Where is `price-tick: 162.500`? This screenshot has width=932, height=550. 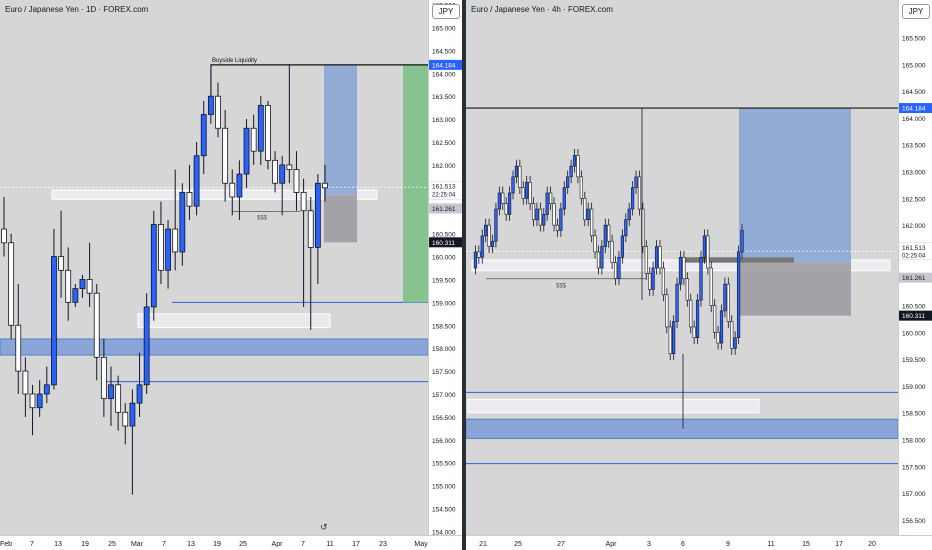
price-tick: 162.500 is located at coordinates (444, 143).